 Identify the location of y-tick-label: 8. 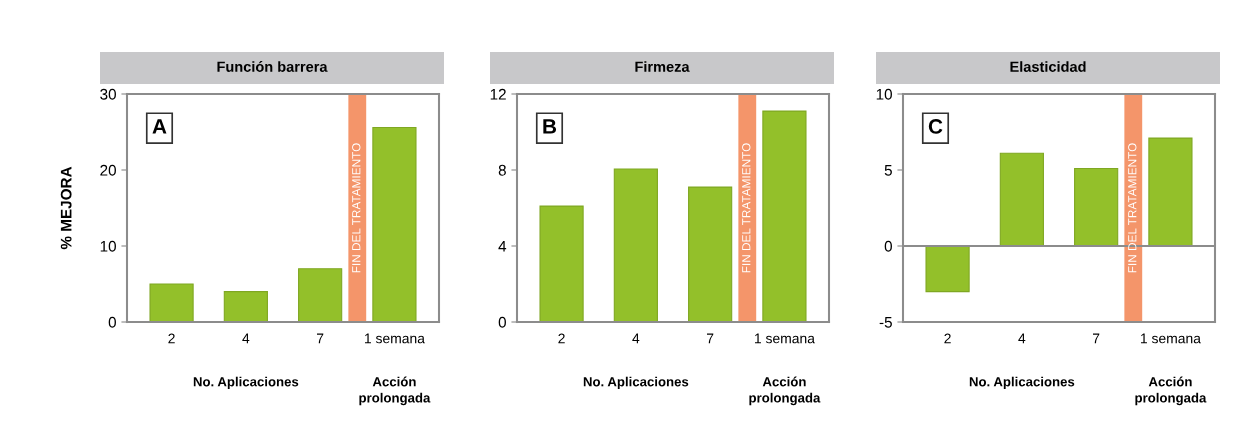
(502, 170).